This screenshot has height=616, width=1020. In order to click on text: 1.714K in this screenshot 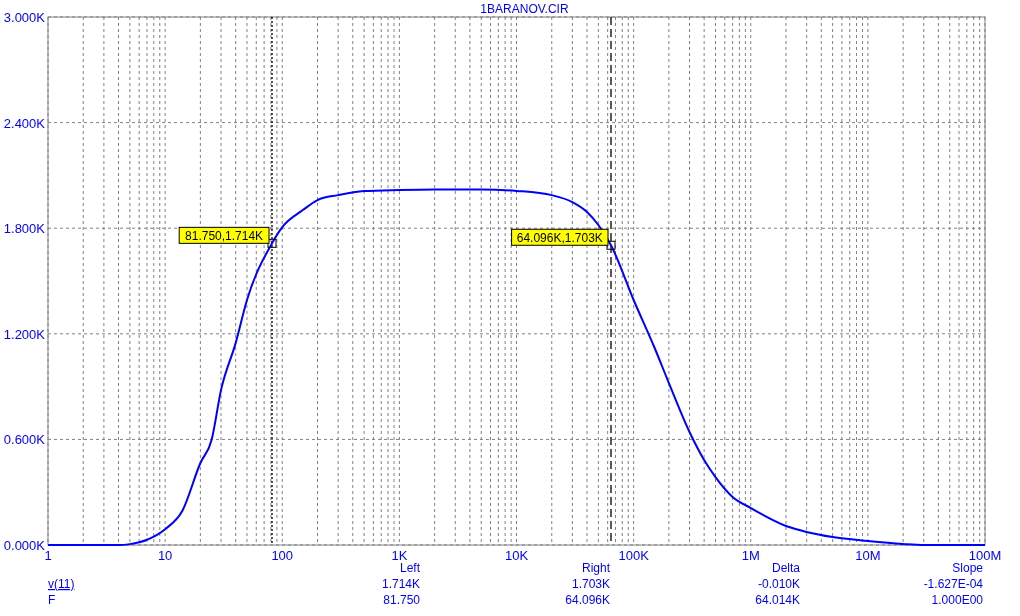, I will do `click(400, 584)`.